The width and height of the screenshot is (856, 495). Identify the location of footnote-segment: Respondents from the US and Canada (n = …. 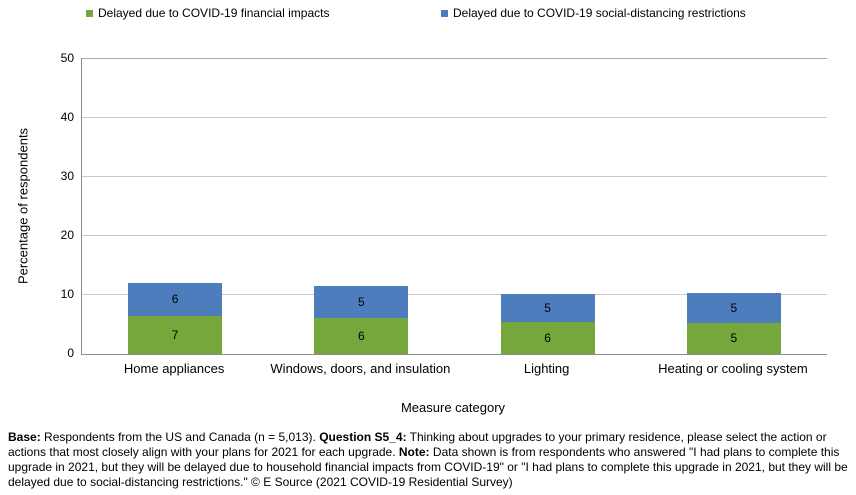
(180, 437).